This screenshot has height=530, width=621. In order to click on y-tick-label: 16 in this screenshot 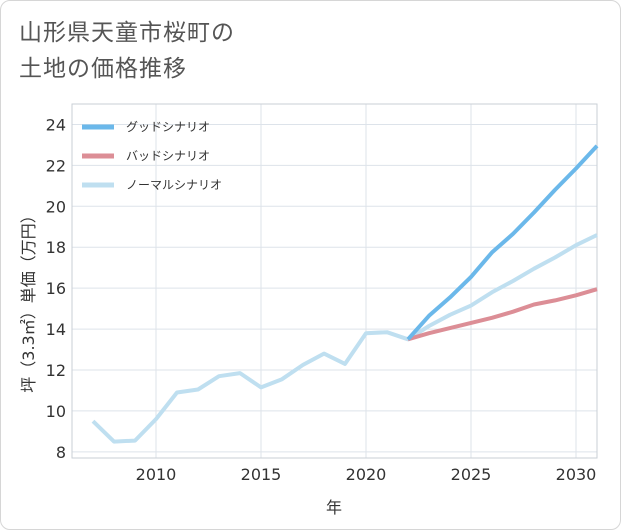, I will do `click(56, 288)`.